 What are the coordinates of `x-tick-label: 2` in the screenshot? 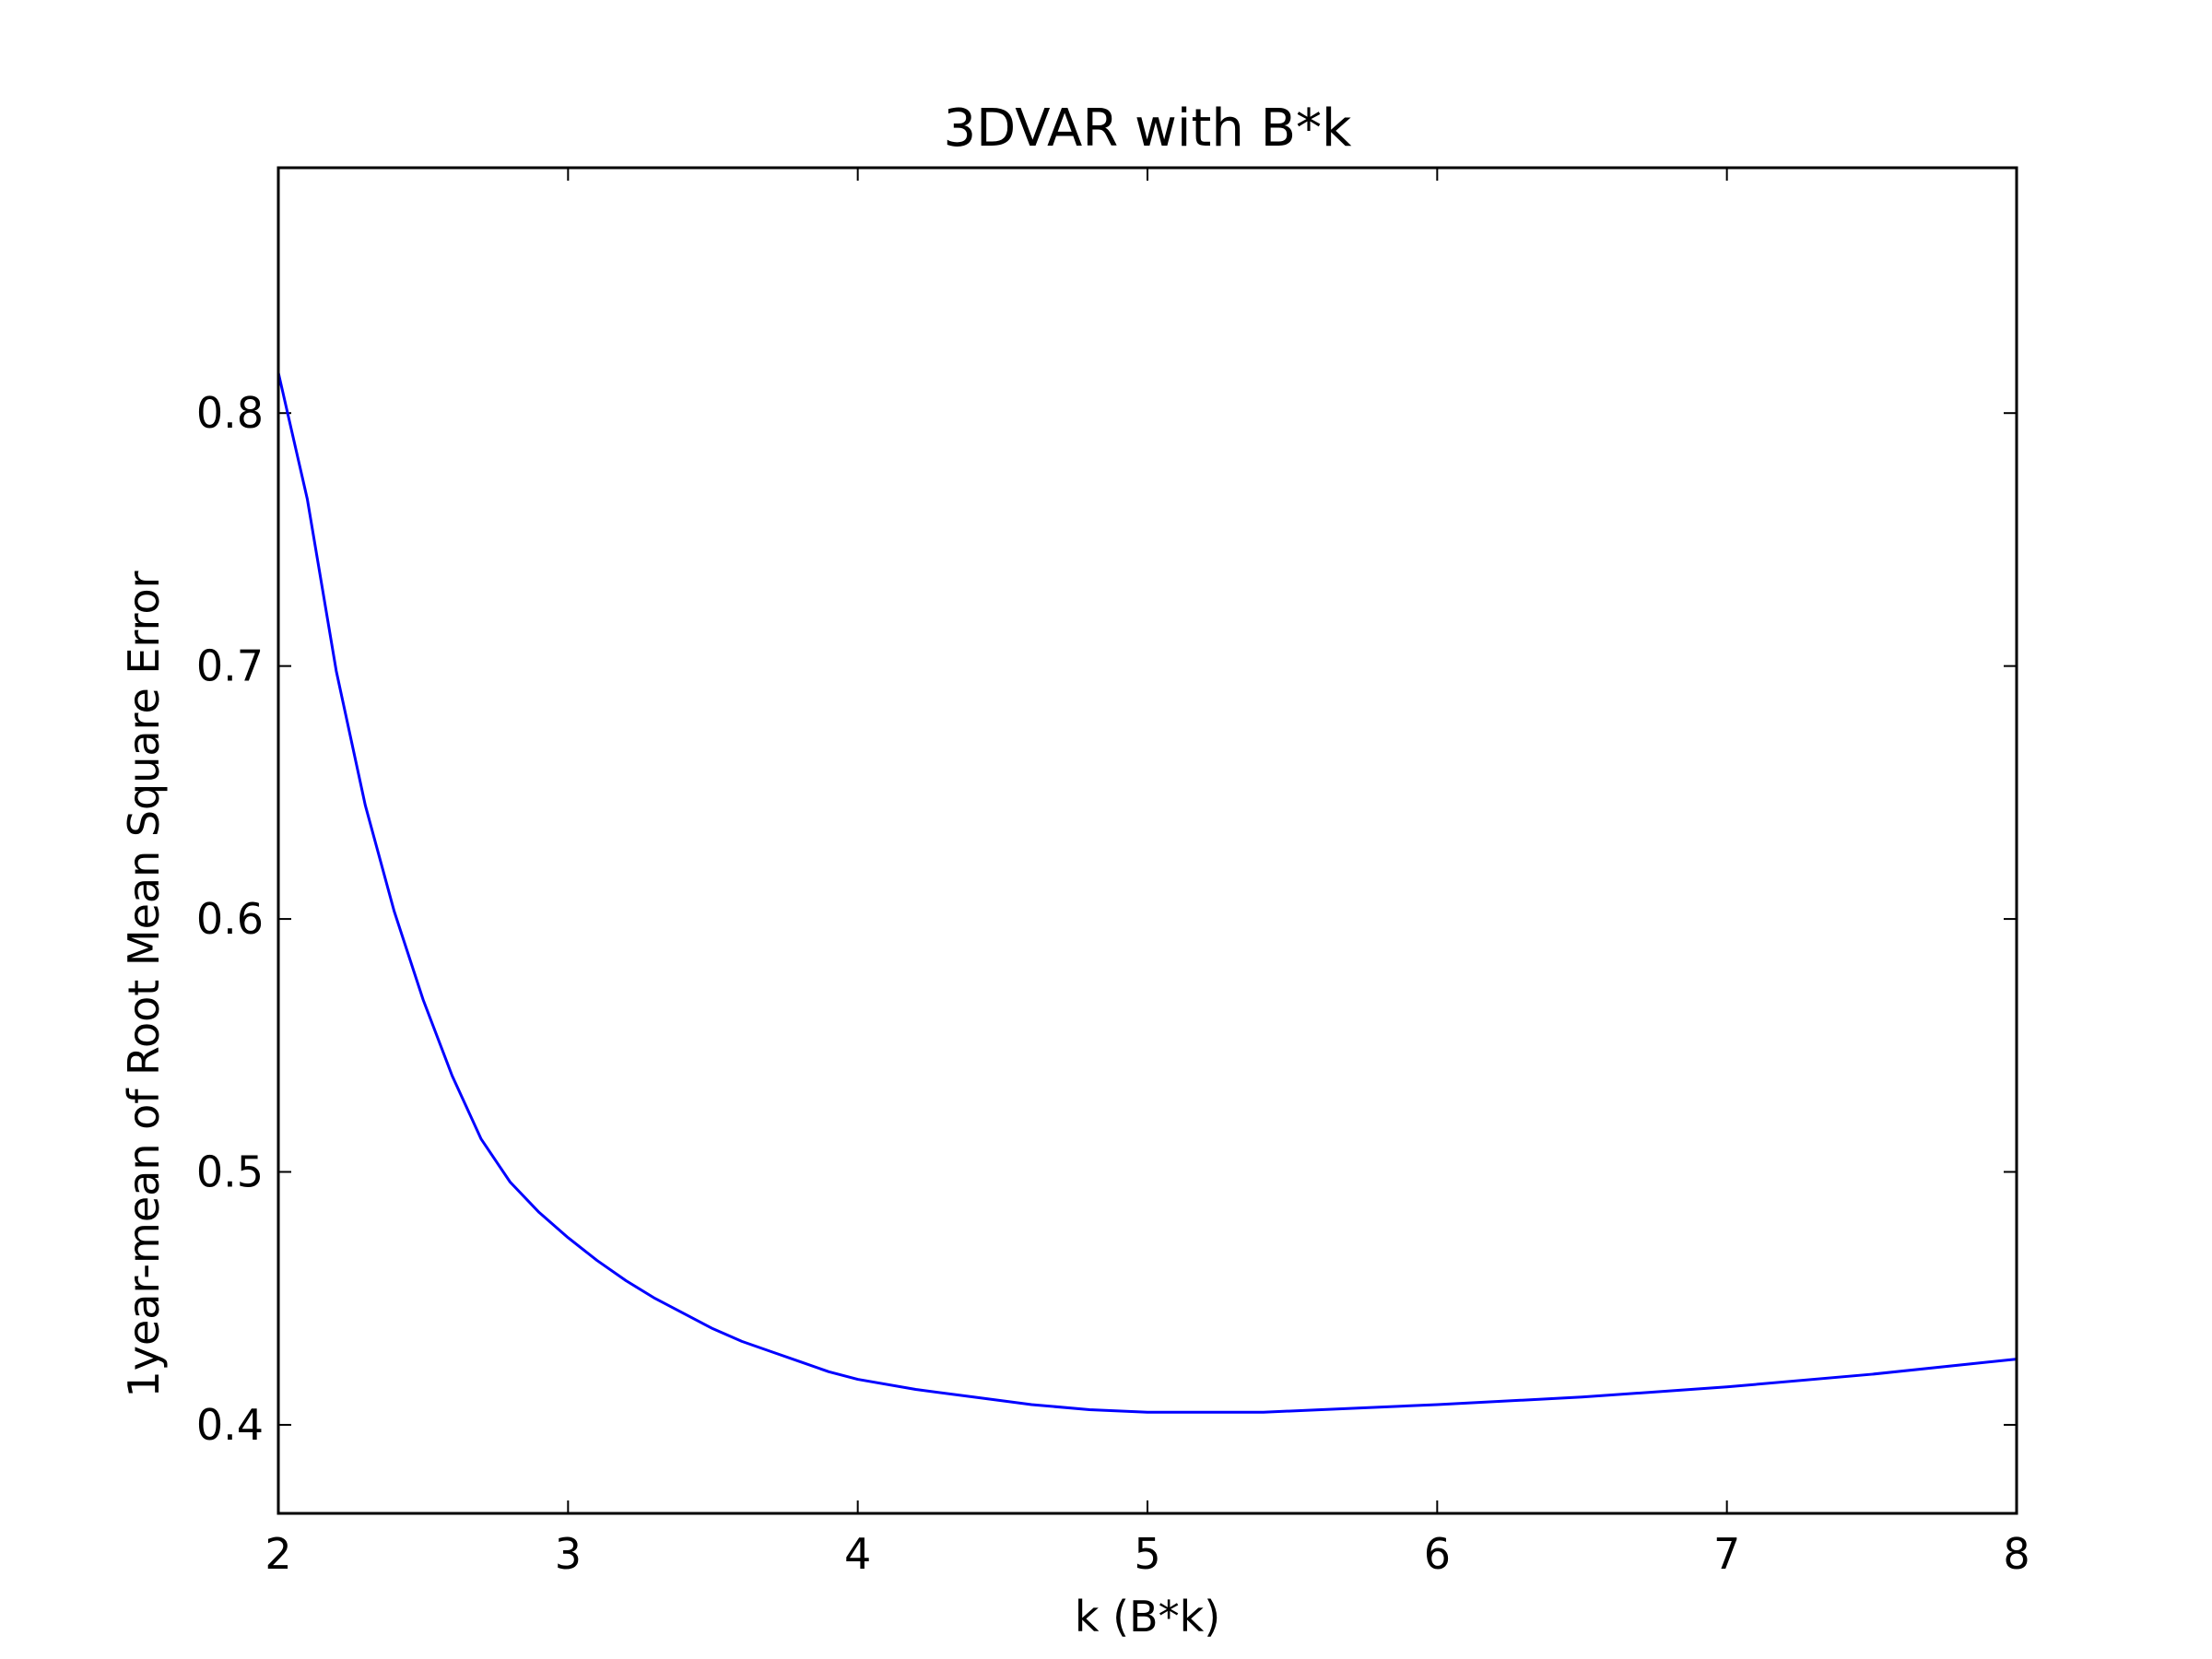 It's located at (278, 1554).